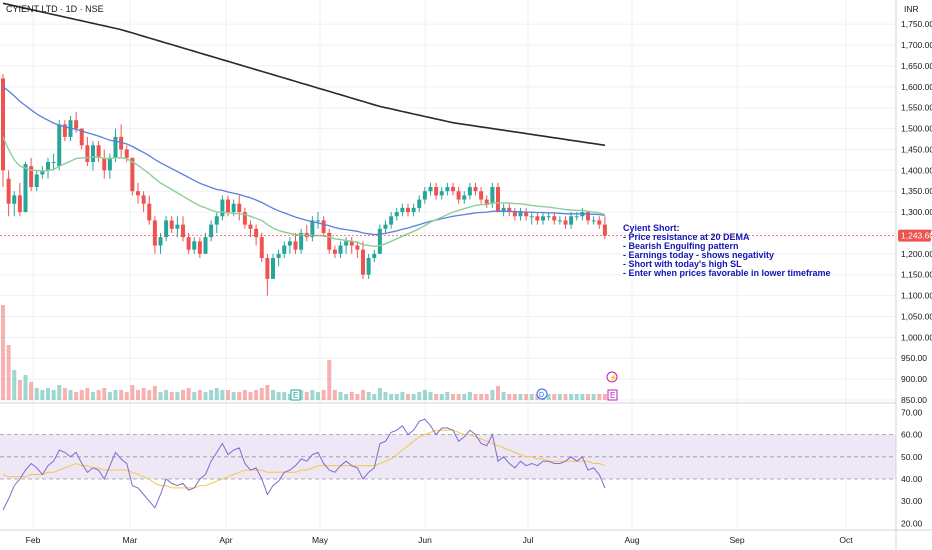  I want to click on price-tick-label: 900.00, so click(914, 379).